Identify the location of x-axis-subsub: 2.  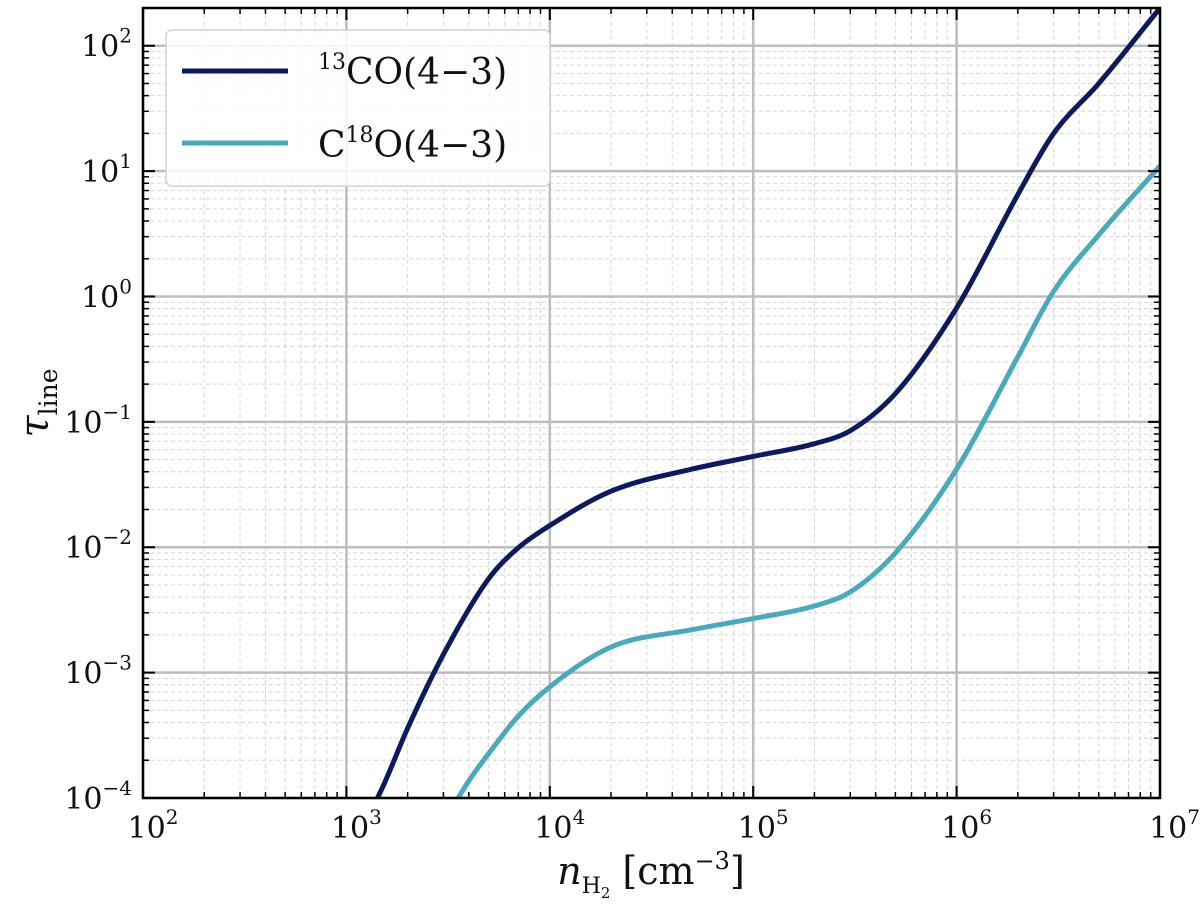
(606, 893).